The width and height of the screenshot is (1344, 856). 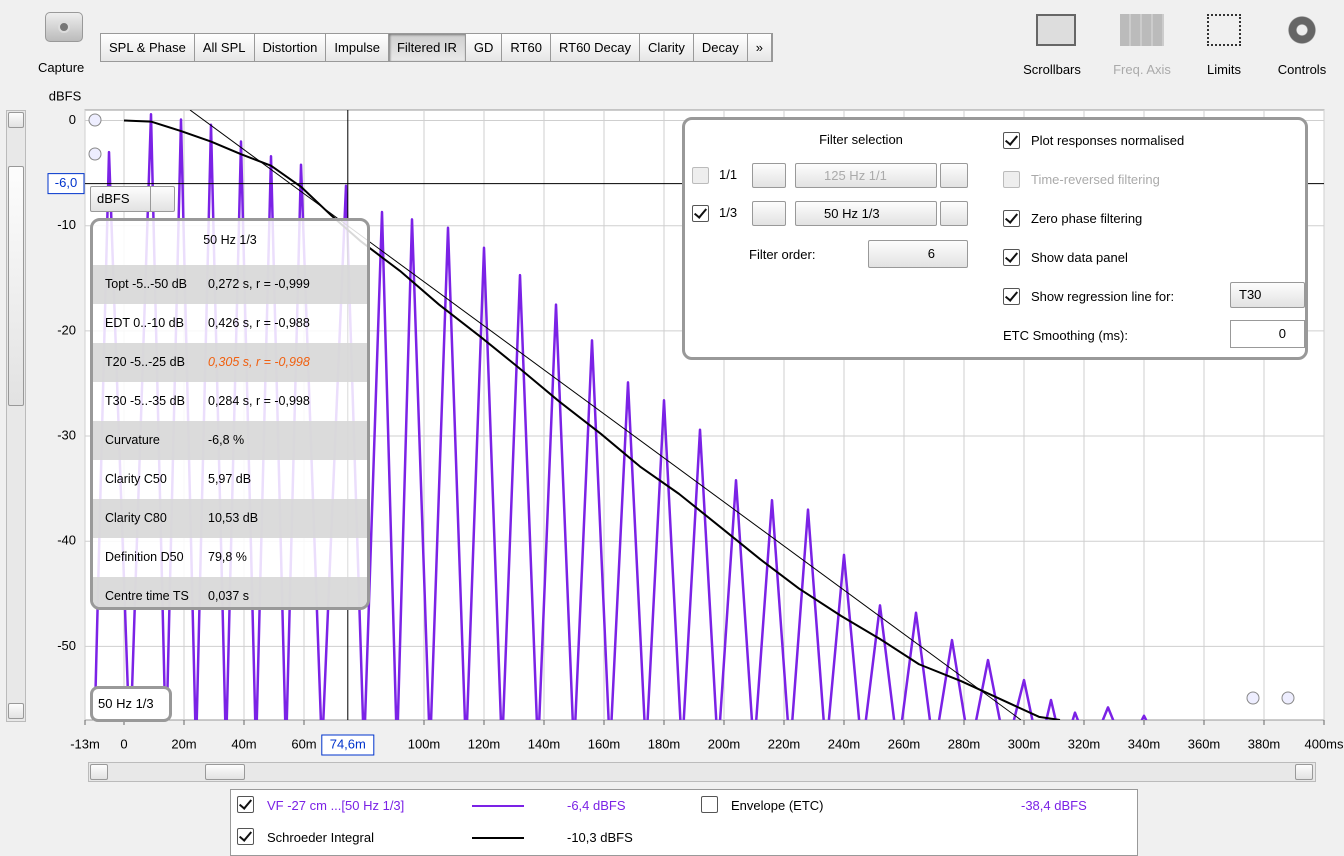 I want to click on etc-label: ETC Smoothing (ms):, so click(x=1065, y=335).